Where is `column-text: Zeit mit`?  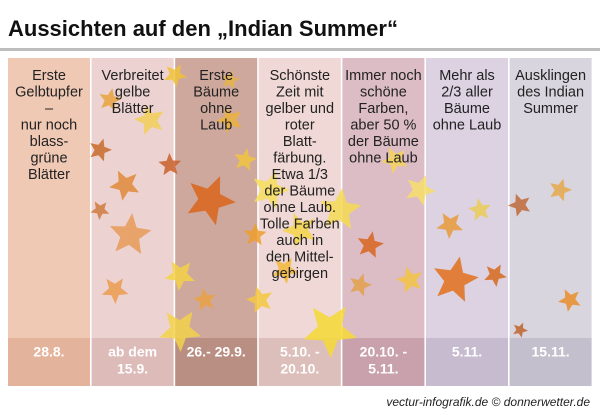 column-text: Zeit mit is located at coordinates (300, 92).